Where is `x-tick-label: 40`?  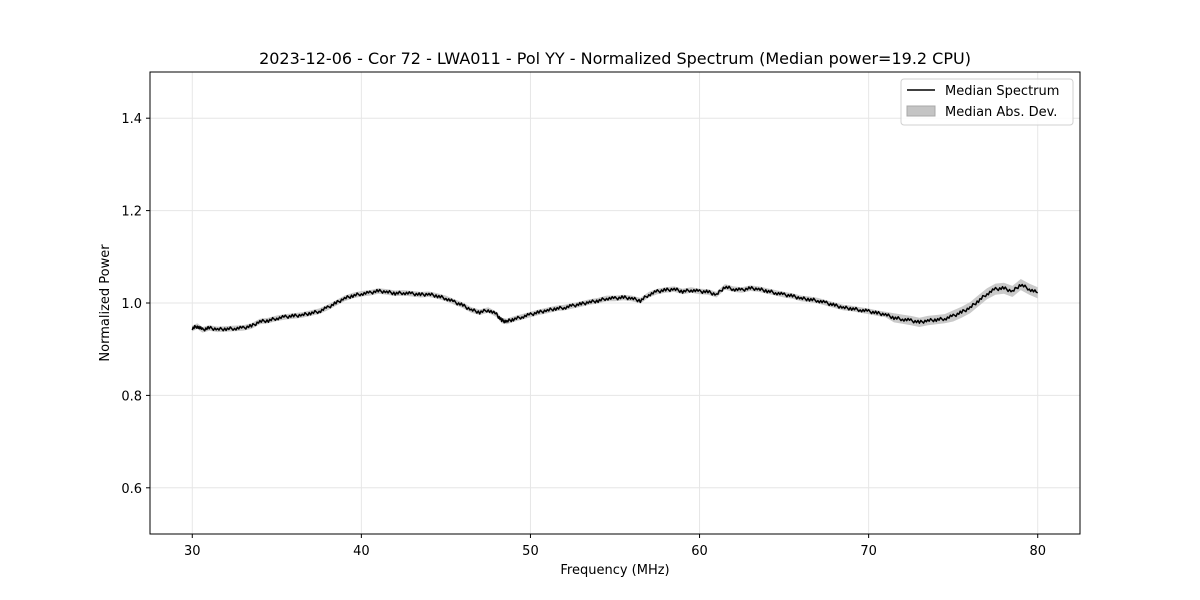 x-tick-label: 40 is located at coordinates (361, 551).